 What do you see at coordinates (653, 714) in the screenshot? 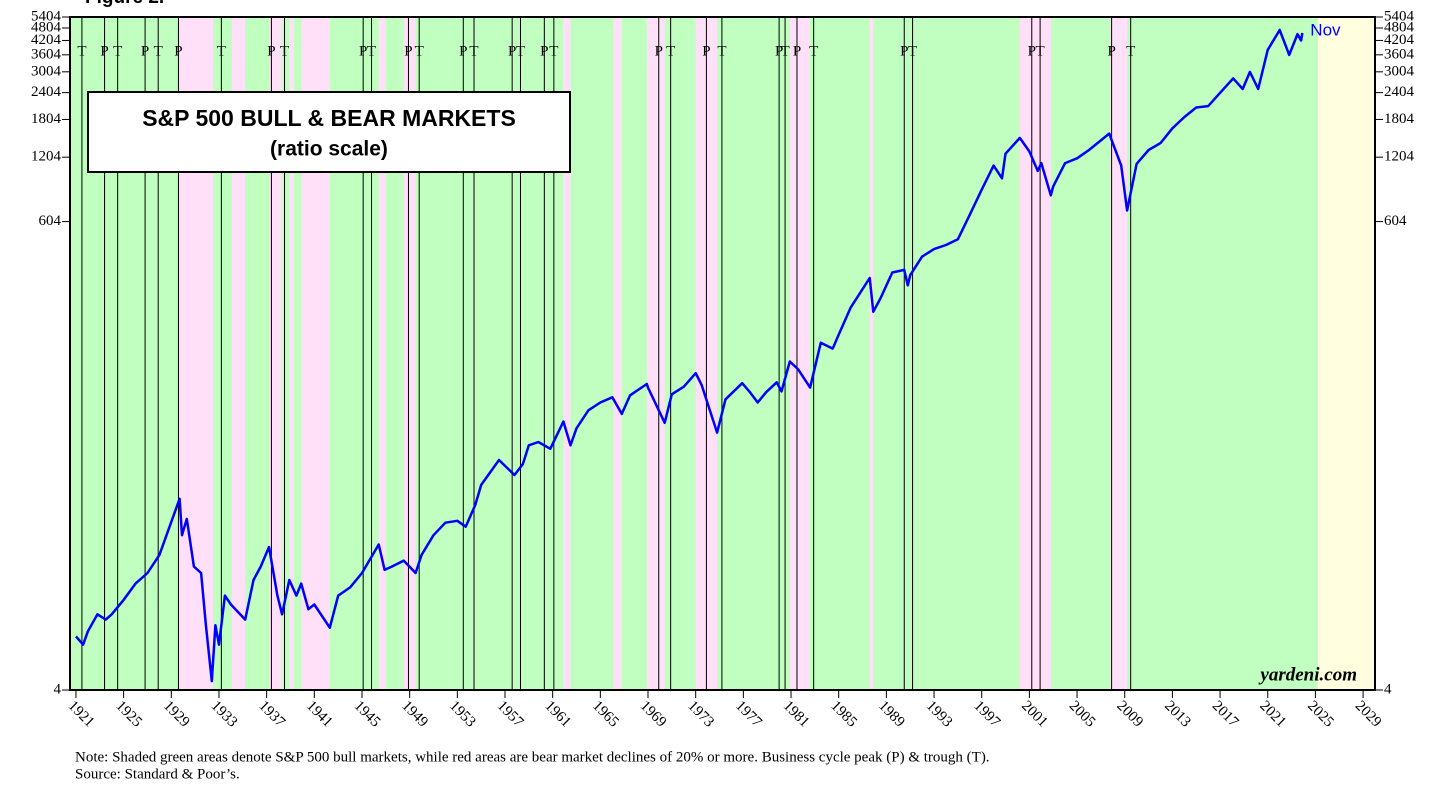
I see `x-tick-label: 1969` at bounding box center [653, 714].